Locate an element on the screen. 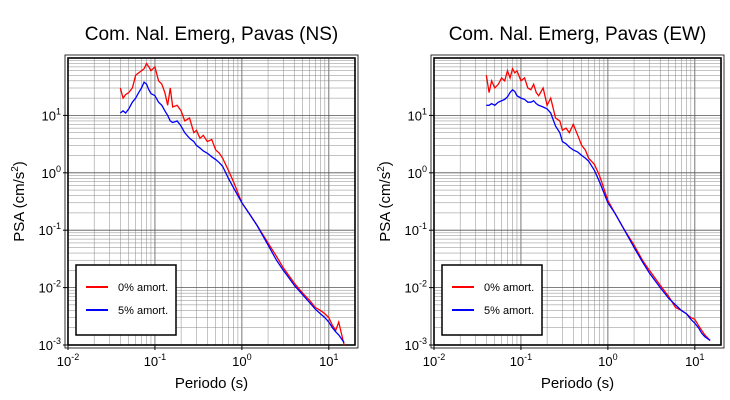 The image size is (730, 400). chart-title: Com. Nal. Emerg, Pavas (NS) is located at coordinates (211, 34).